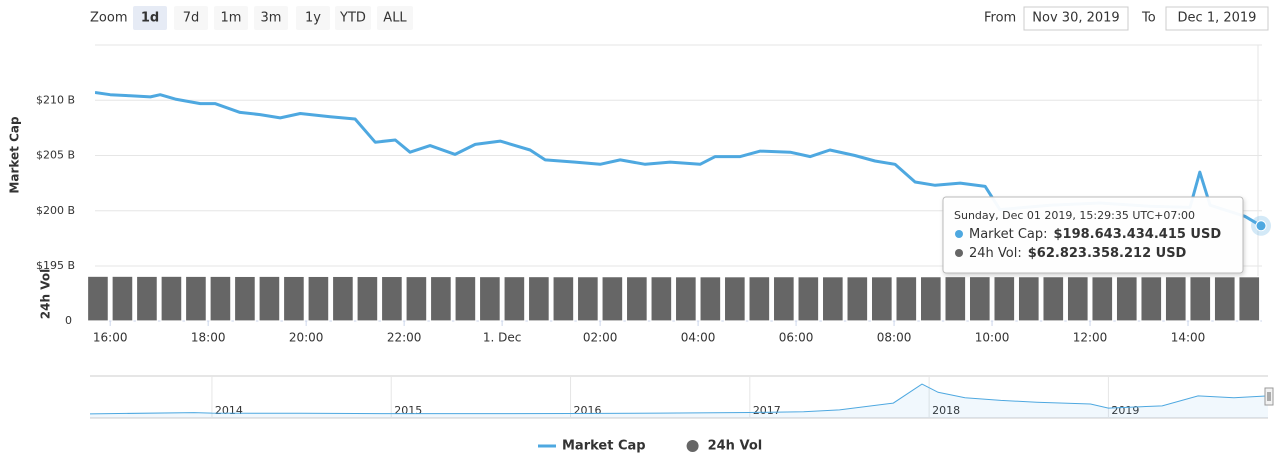  I want to click on x-tick-label: 08:00, so click(894, 338).